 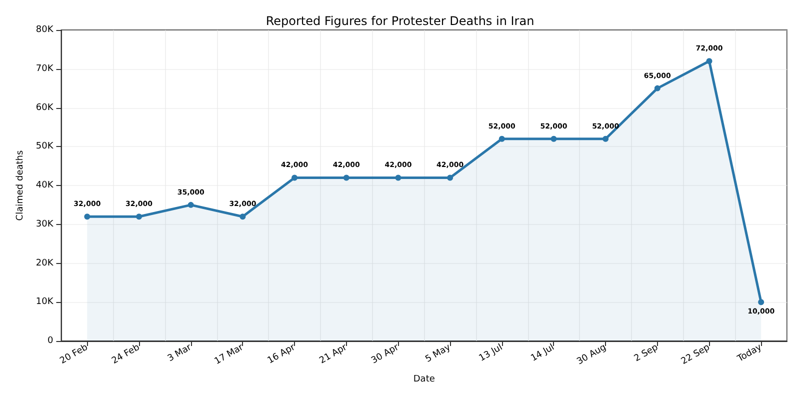 What do you see at coordinates (696, 354) in the screenshot?
I see `x-tick-label: 22 Sep` at bounding box center [696, 354].